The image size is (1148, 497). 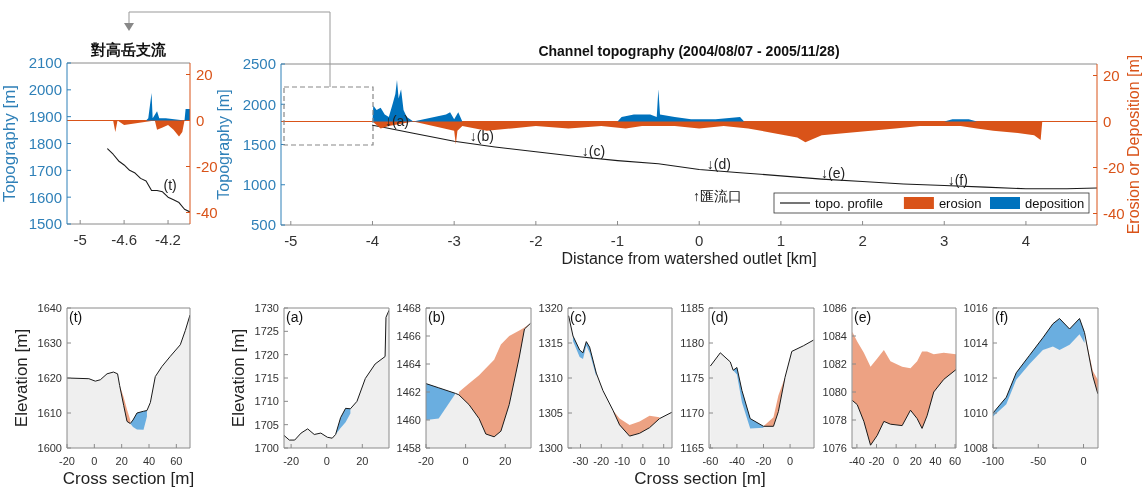 I want to click on legend-label: erosion, so click(x=960, y=203).